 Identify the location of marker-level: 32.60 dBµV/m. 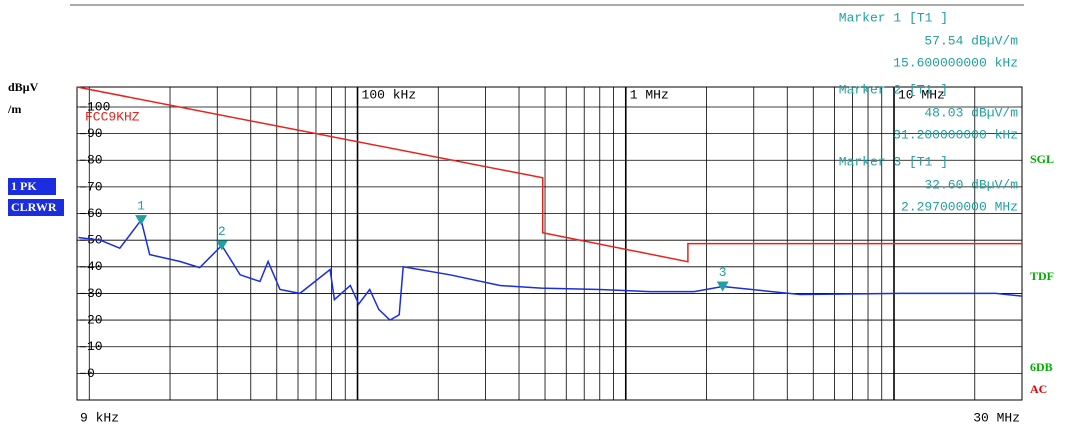
(971, 184).